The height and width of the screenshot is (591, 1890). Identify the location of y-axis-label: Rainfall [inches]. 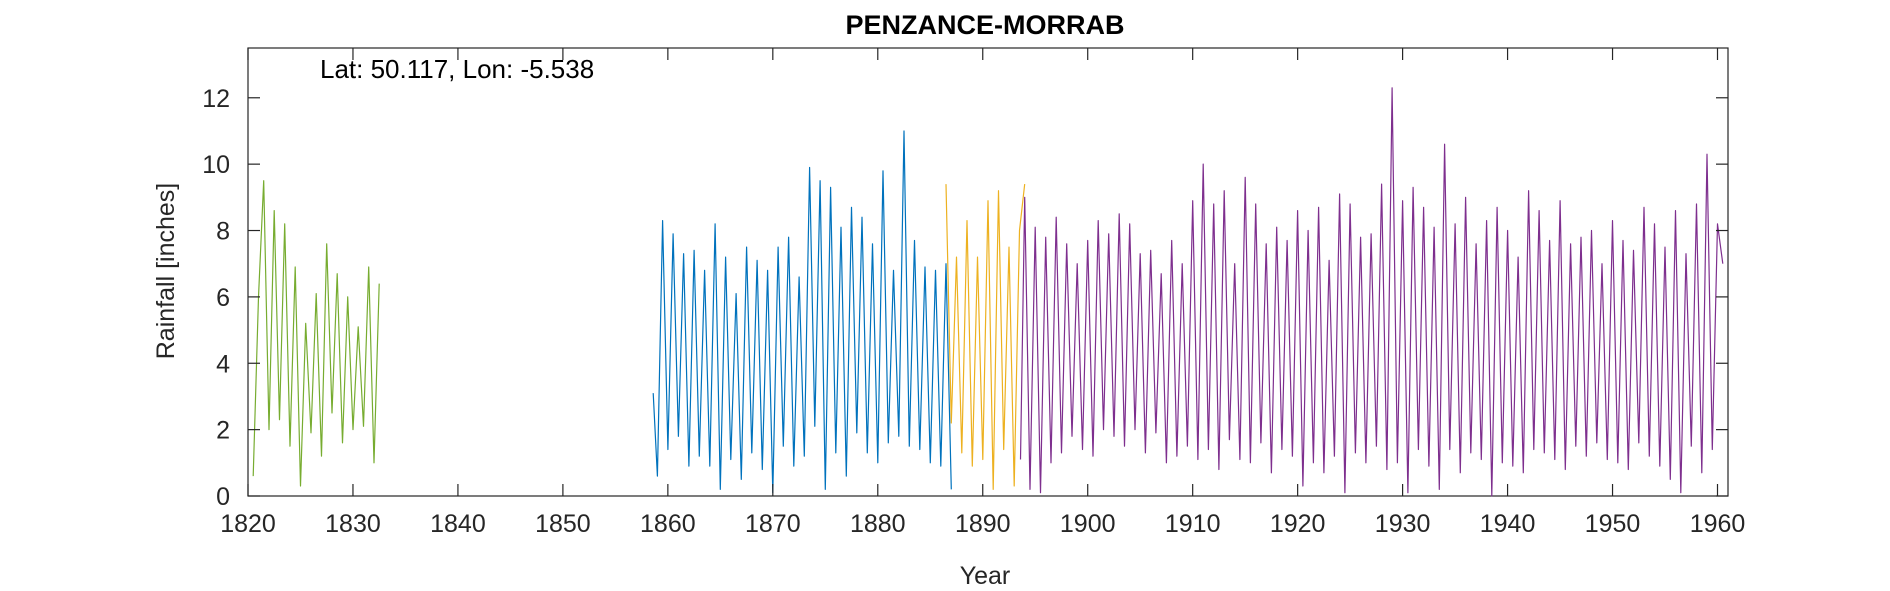
(166, 271).